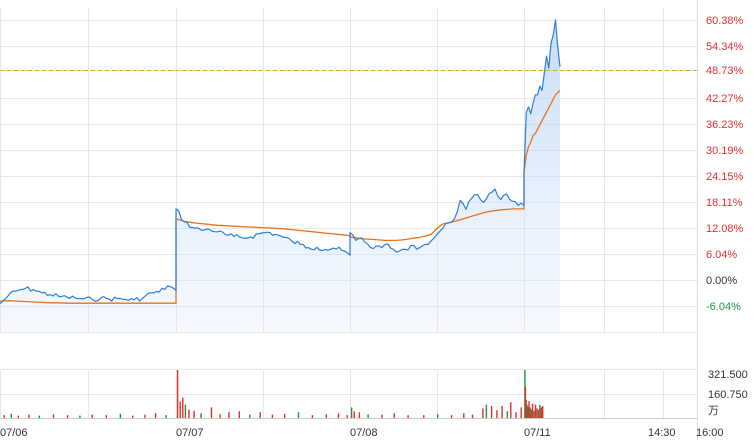  I want to click on price-tick-label: 60.38%, so click(725, 21).